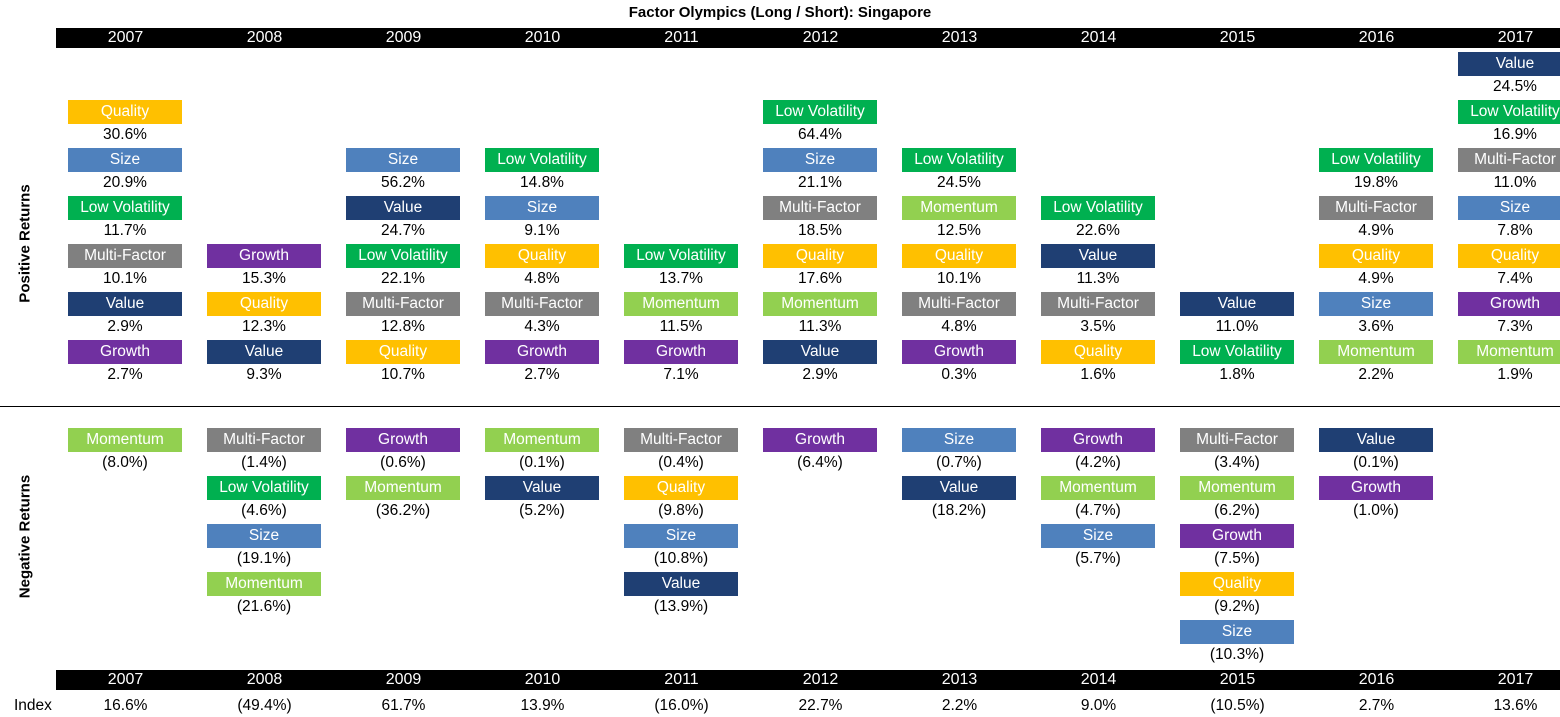  Describe the element at coordinates (959, 679) in the screenshot. I see `year-label: 2013` at that location.